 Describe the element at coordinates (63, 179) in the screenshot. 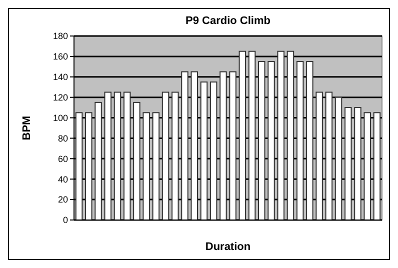

I see `y-tick-label: 40` at that location.